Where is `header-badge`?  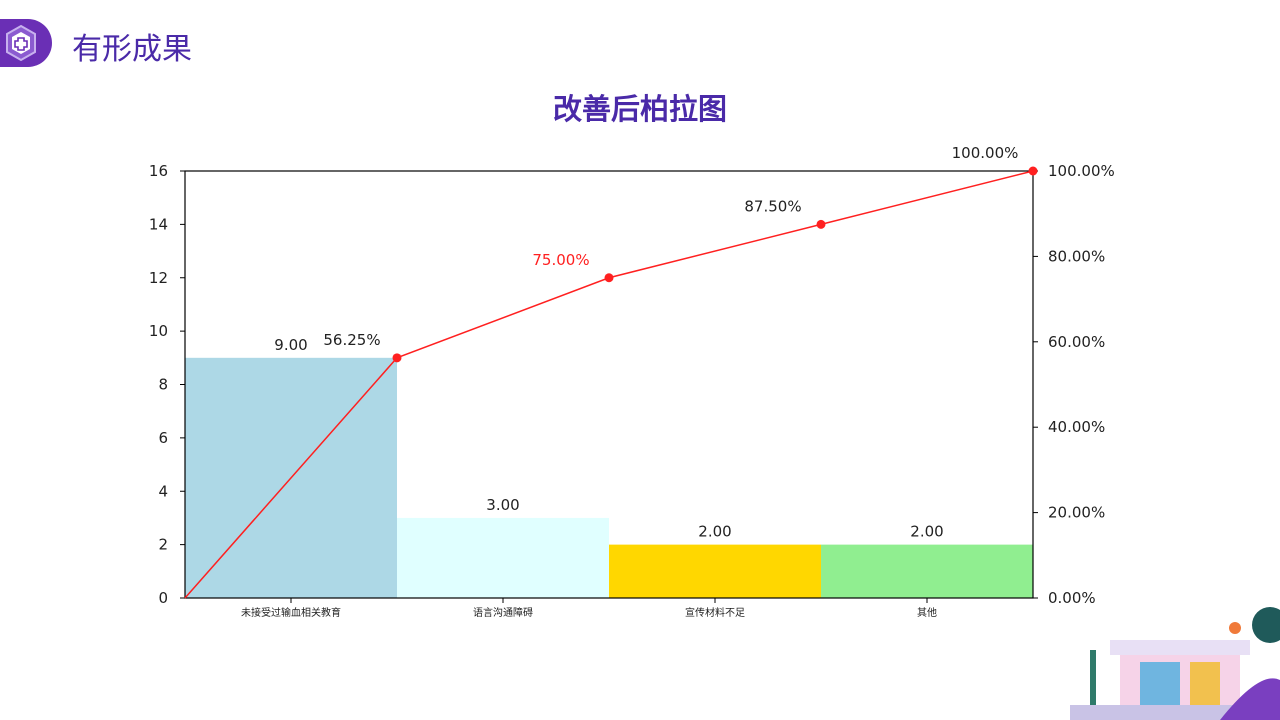
header-badge is located at coordinates (26, 43).